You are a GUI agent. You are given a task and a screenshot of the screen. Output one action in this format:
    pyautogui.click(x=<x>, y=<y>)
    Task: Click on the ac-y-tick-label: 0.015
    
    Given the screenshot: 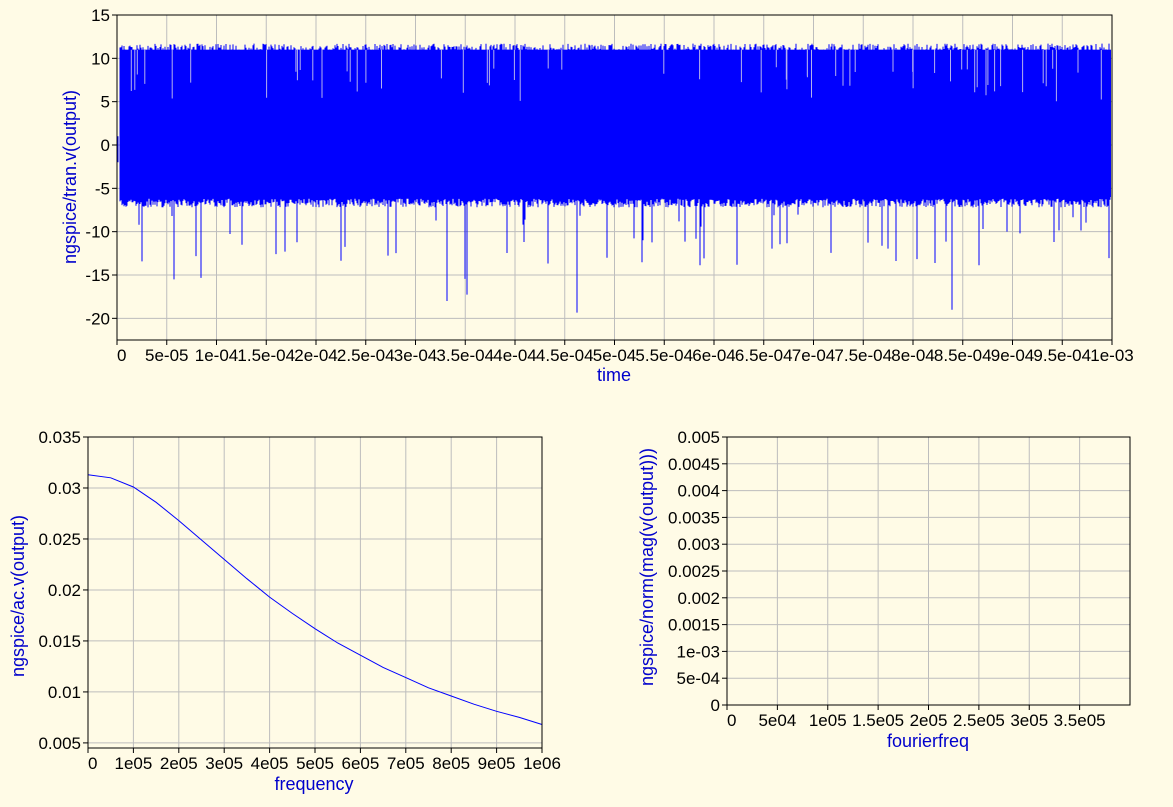 What is the action you would take?
    pyautogui.click(x=59, y=641)
    